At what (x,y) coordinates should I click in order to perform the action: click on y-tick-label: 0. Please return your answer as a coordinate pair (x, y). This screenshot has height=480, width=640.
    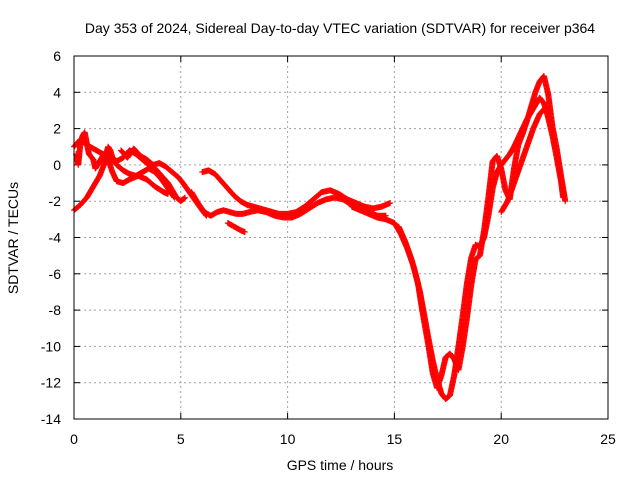
    Looking at the image, I should click on (57, 165).